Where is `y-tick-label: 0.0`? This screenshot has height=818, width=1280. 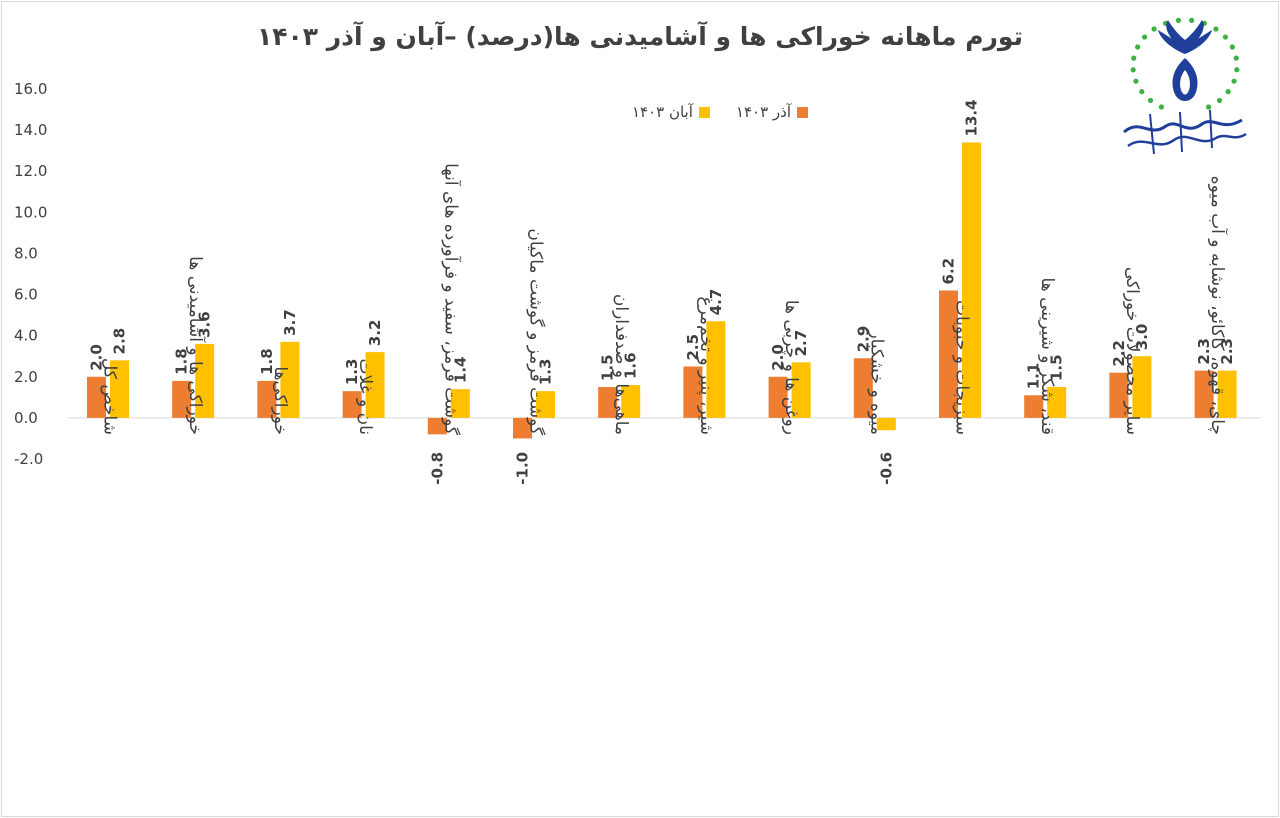
y-tick-label: 0.0 is located at coordinates (26, 418).